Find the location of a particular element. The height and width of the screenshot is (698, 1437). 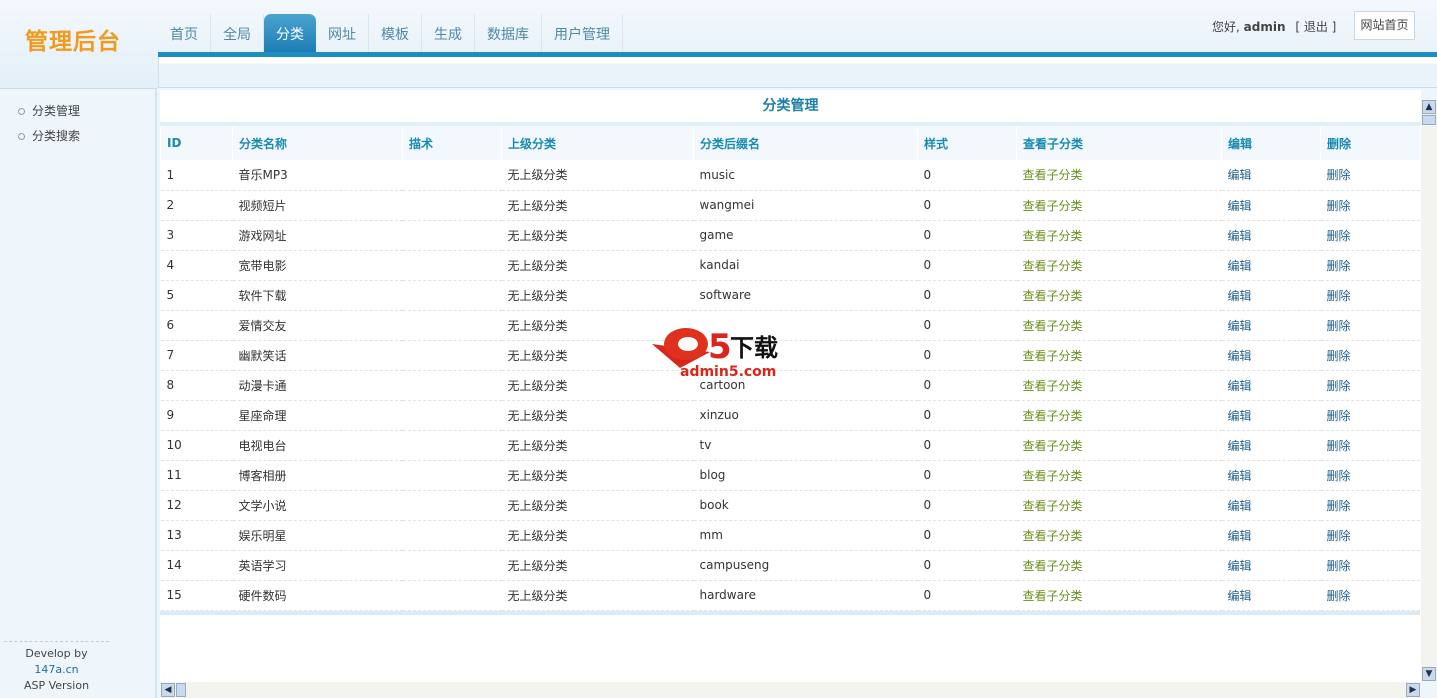

tab-3: 网址 is located at coordinates (342, 33).